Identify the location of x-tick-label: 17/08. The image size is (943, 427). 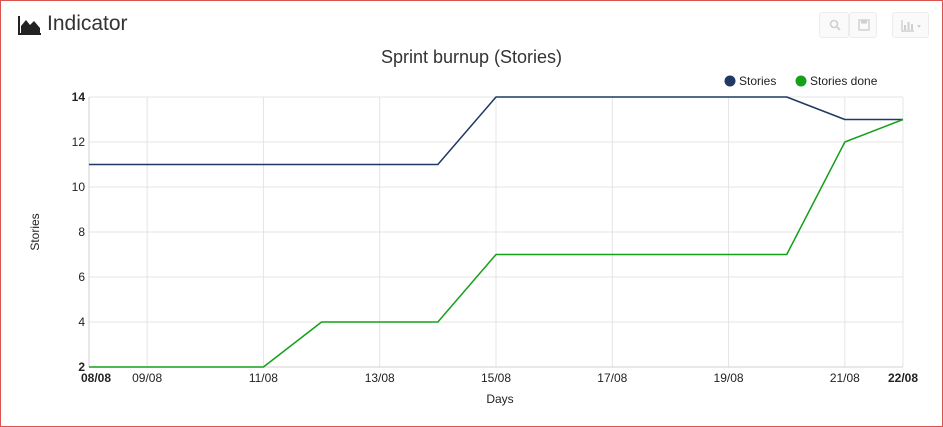
(612, 378).